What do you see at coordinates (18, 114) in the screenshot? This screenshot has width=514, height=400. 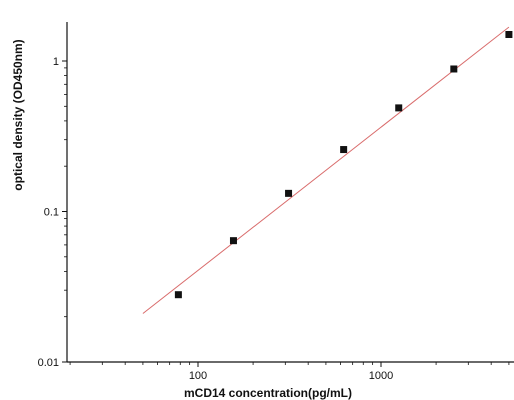 I see `y-axis-title: optical density (OD450nm)` at bounding box center [18, 114].